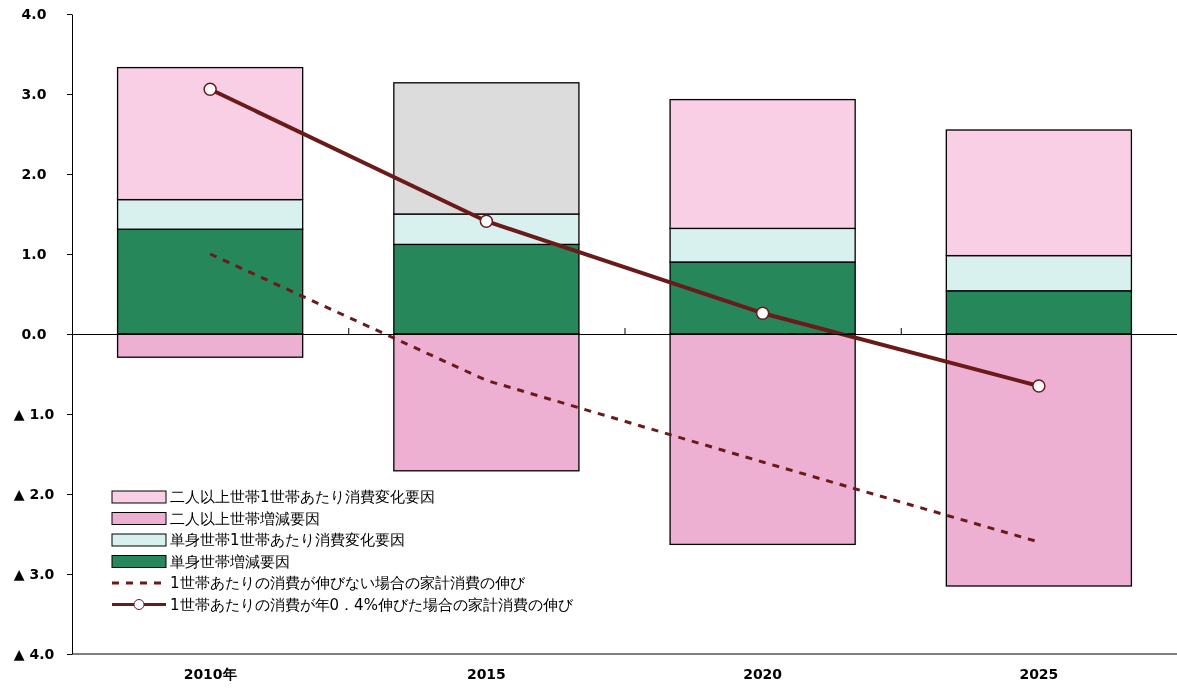  What do you see at coordinates (348, 583) in the screenshot?
I see `legend-label: 1世帯あたりの消費が伸びない場合の家計消費の伸び` at bounding box center [348, 583].